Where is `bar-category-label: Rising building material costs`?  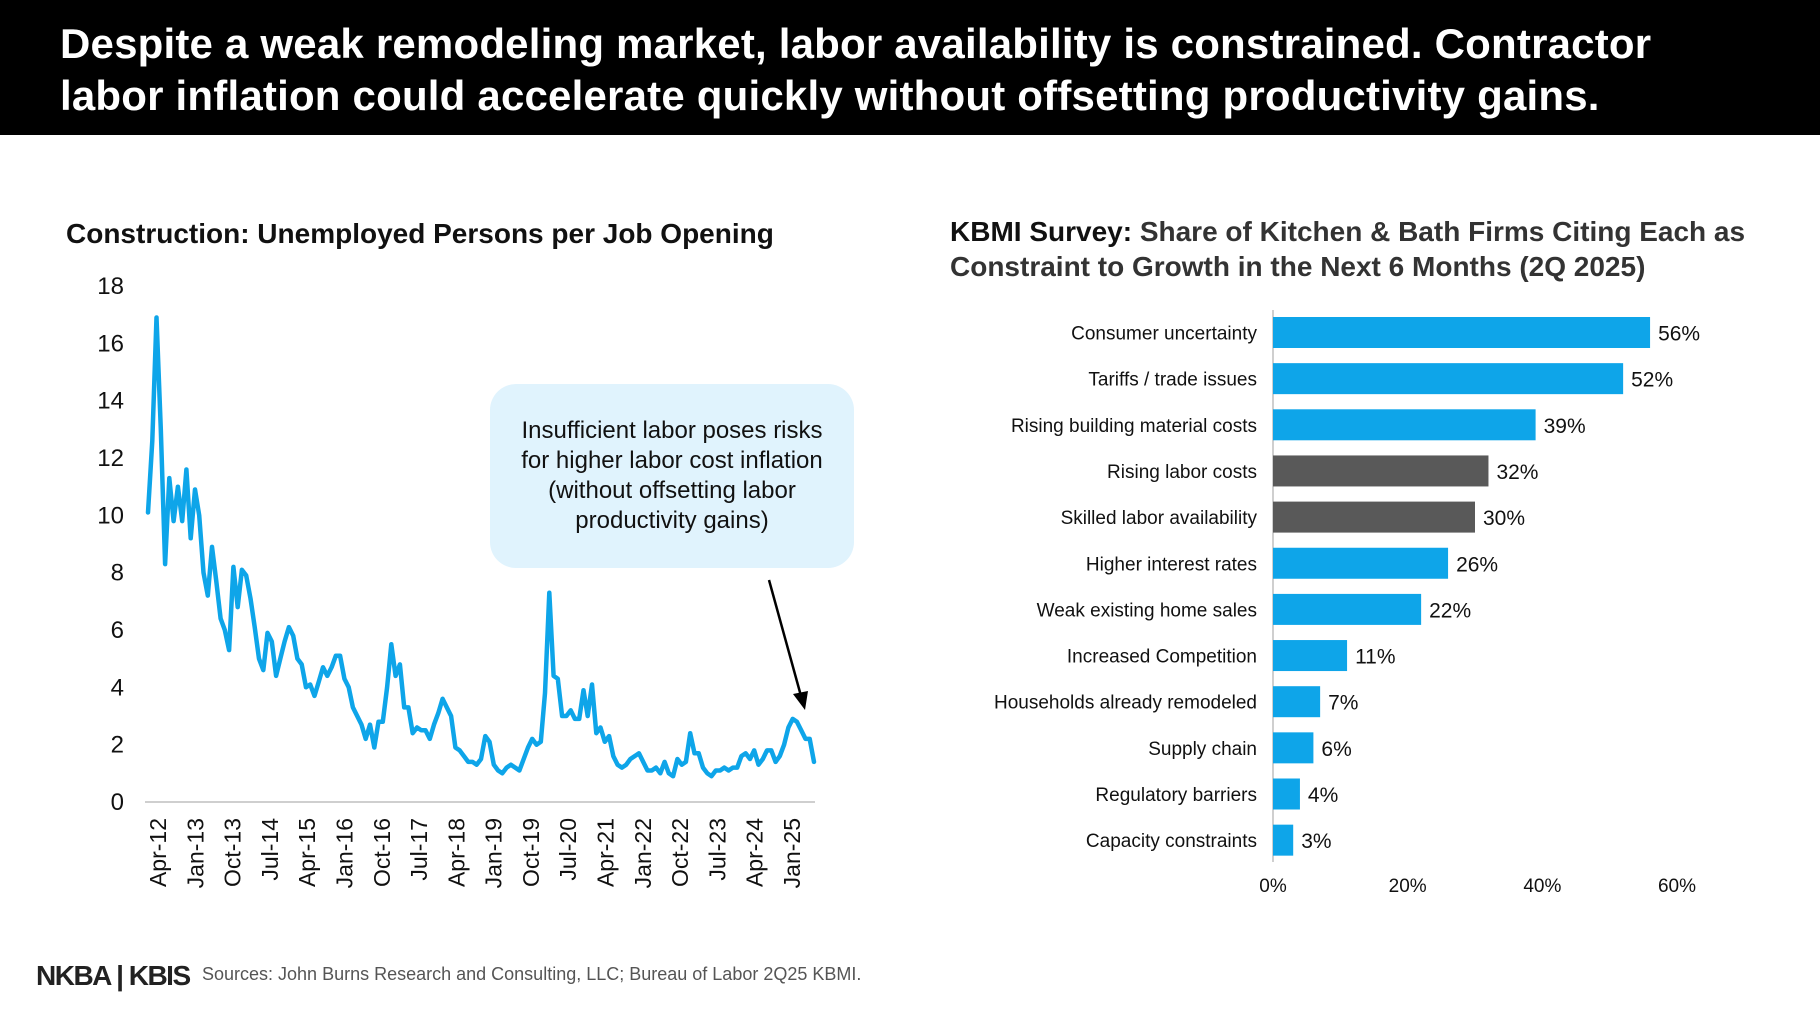
bar-category-label: Rising building material costs is located at coordinates (1134, 426).